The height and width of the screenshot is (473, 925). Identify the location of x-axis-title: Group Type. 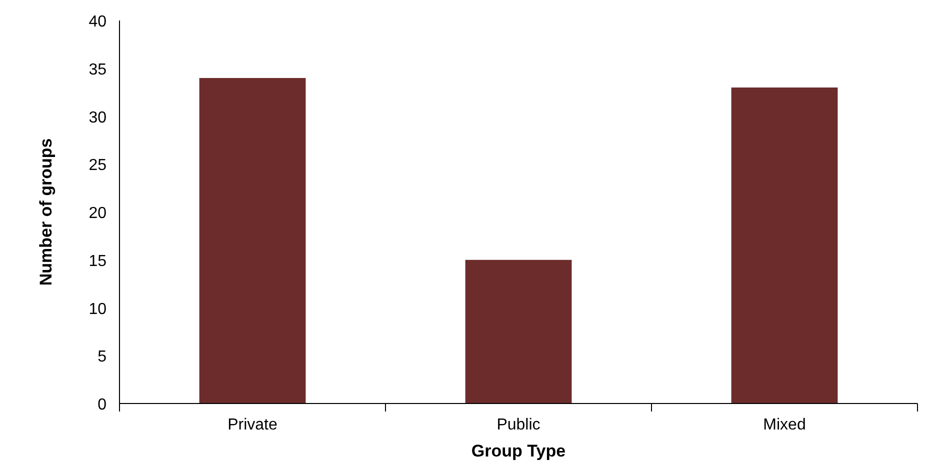
(518, 451).